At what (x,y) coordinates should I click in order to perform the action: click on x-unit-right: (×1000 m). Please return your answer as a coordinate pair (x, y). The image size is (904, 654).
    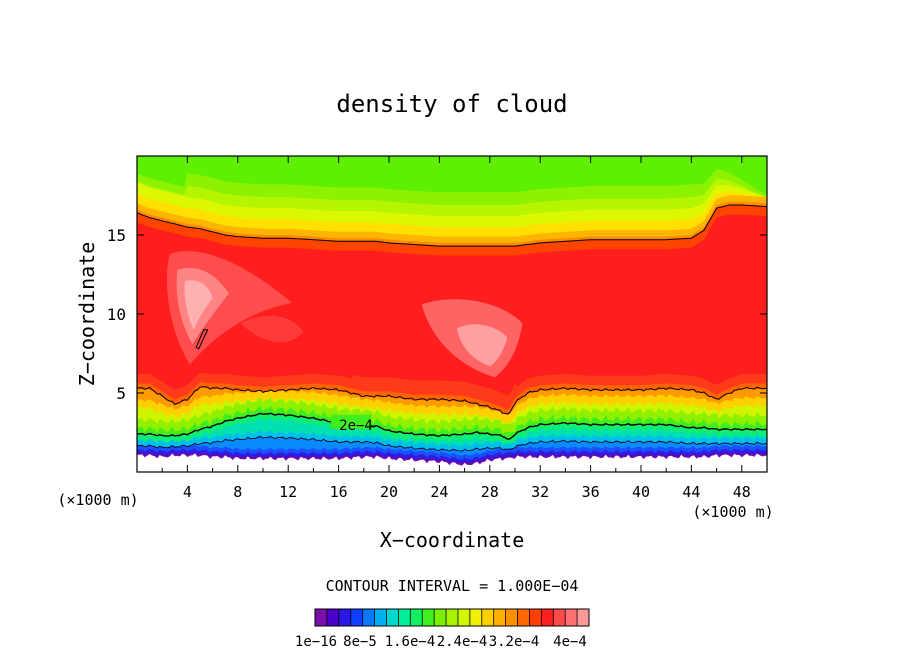
    Looking at the image, I should click on (732, 512).